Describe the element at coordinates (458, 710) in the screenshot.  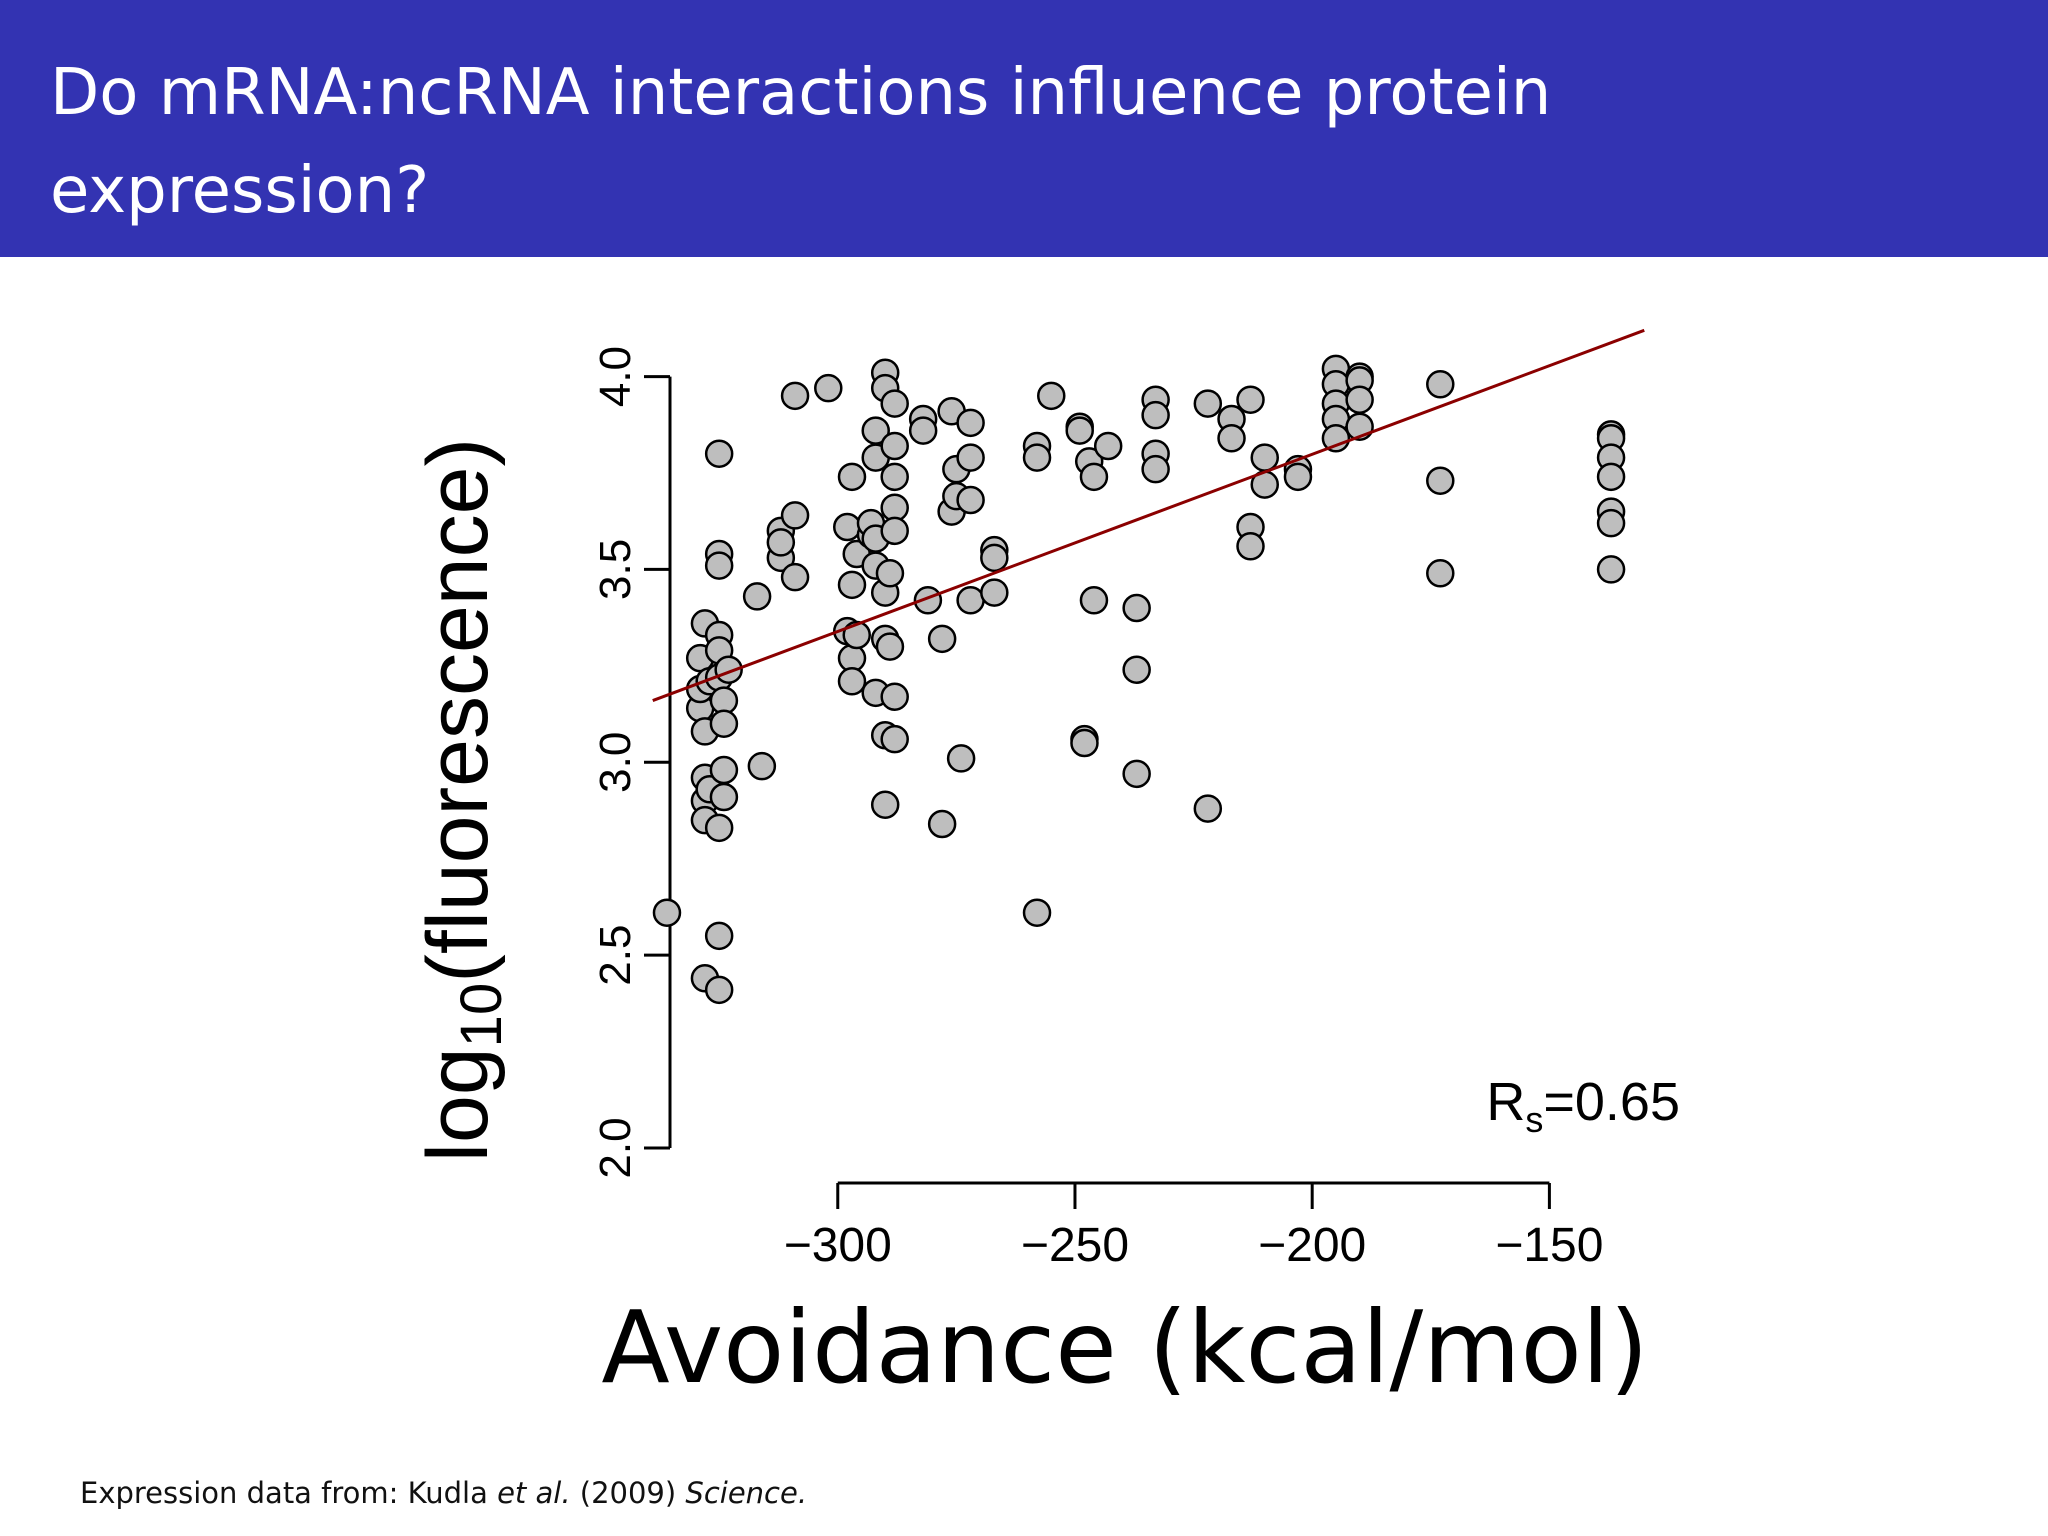
I see `y-axis-label-rest: (fluorescence)` at that location.